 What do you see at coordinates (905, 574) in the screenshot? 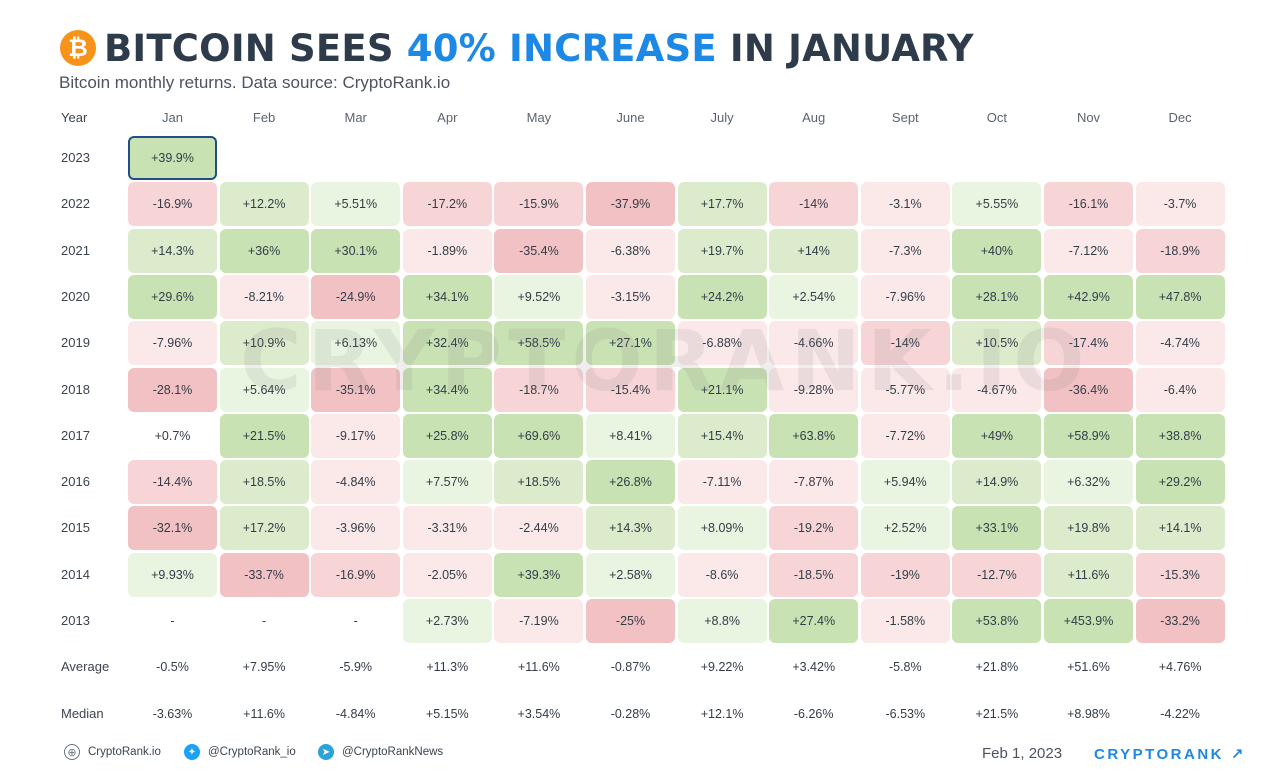
I see `cell-2014-sept: -19%` at bounding box center [905, 574].